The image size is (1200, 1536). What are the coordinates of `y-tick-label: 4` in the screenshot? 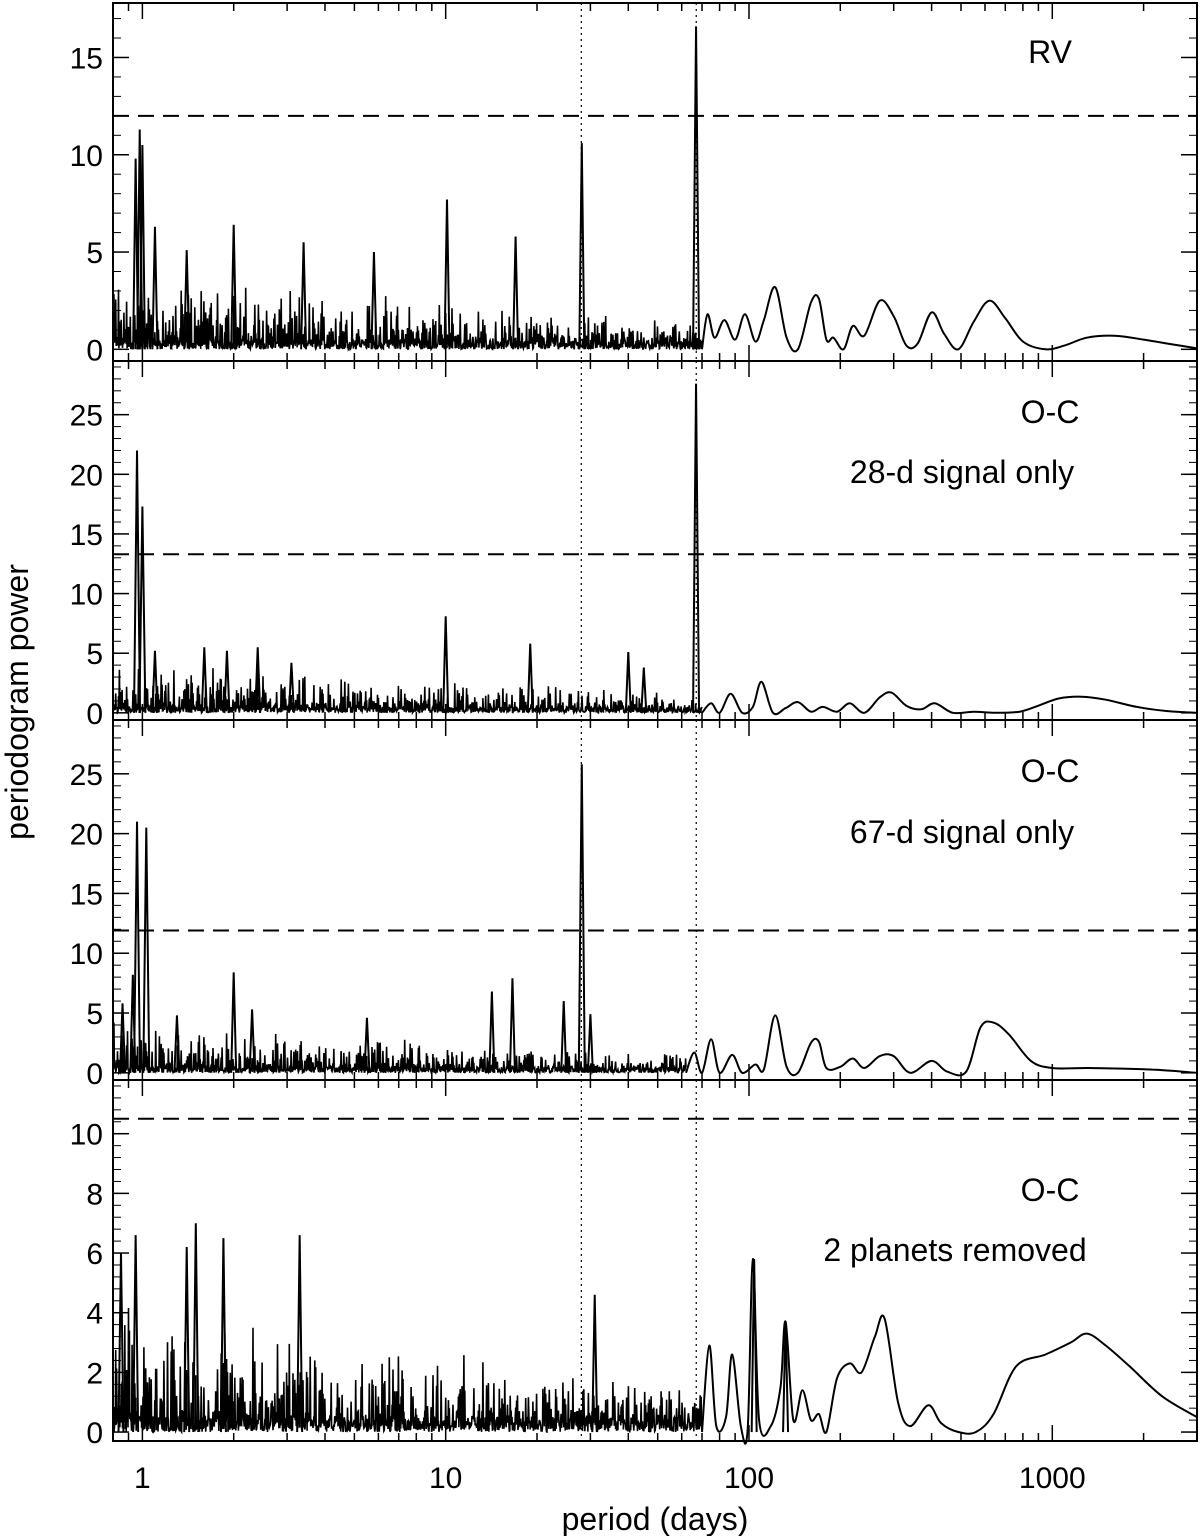 It's located at (94, 1314).